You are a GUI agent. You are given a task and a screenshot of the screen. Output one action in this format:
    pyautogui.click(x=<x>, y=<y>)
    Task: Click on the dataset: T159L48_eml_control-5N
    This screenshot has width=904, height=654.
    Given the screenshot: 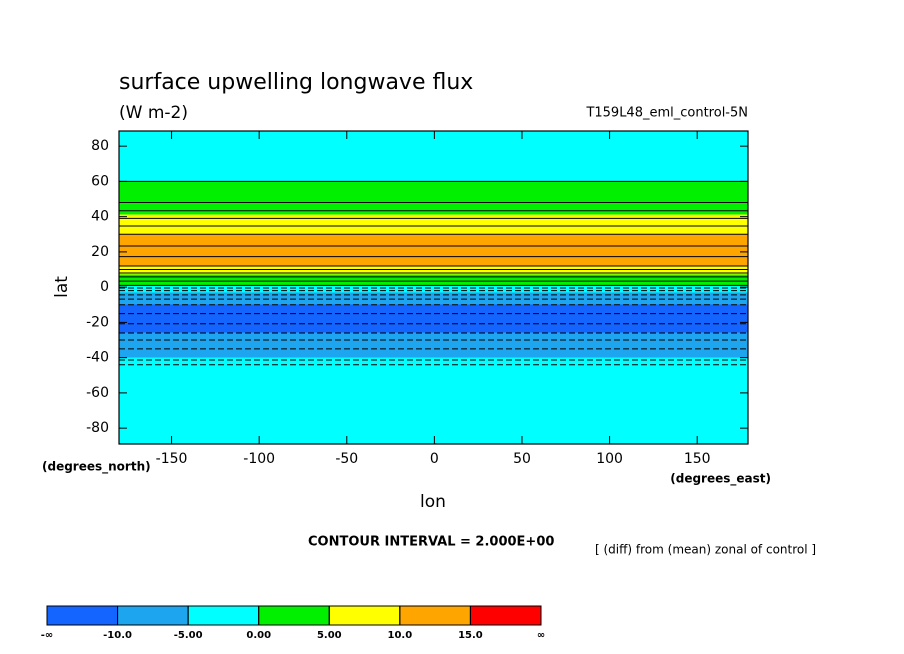 What is the action you would take?
    pyautogui.click(x=666, y=113)
    